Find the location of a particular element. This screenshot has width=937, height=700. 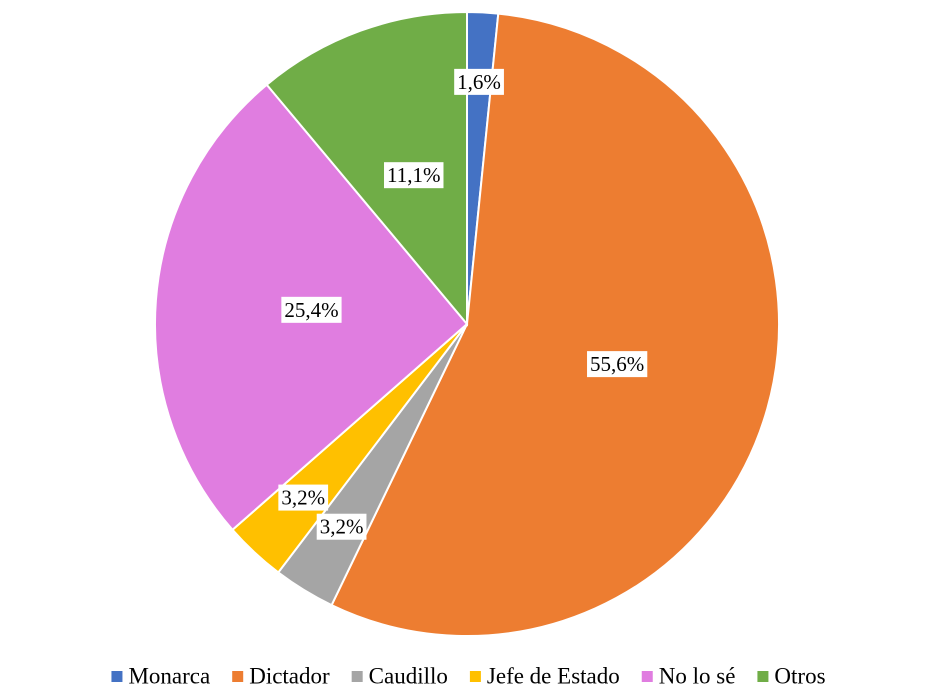

data-label-text: 11,1% is located at coordinates (413, 175).